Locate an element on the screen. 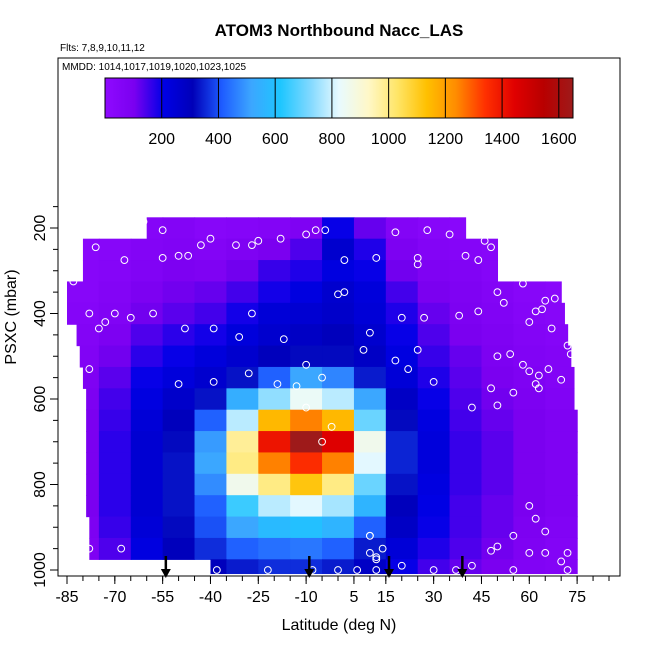  y-tick-label: 1000 is located at coordinates (40, 570).